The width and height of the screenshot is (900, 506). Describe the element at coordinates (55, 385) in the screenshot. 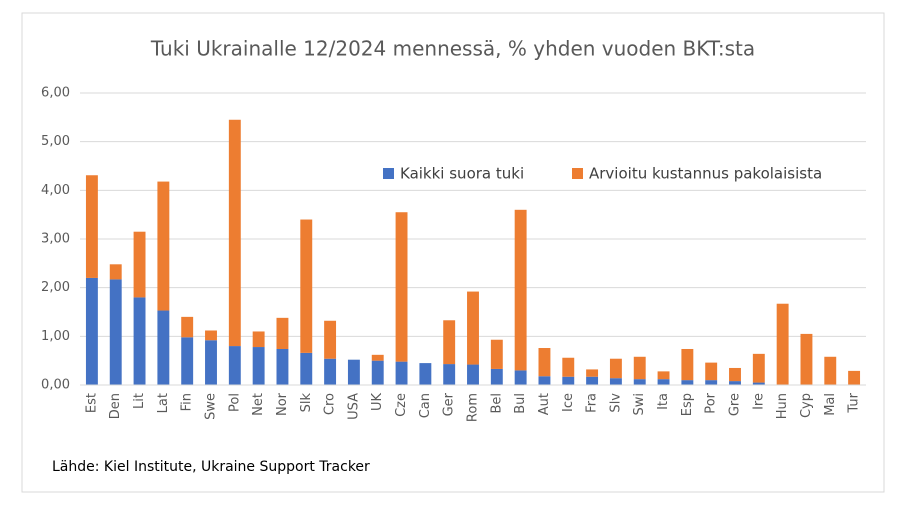

I see `y-tick-label: 0,00` at that location.